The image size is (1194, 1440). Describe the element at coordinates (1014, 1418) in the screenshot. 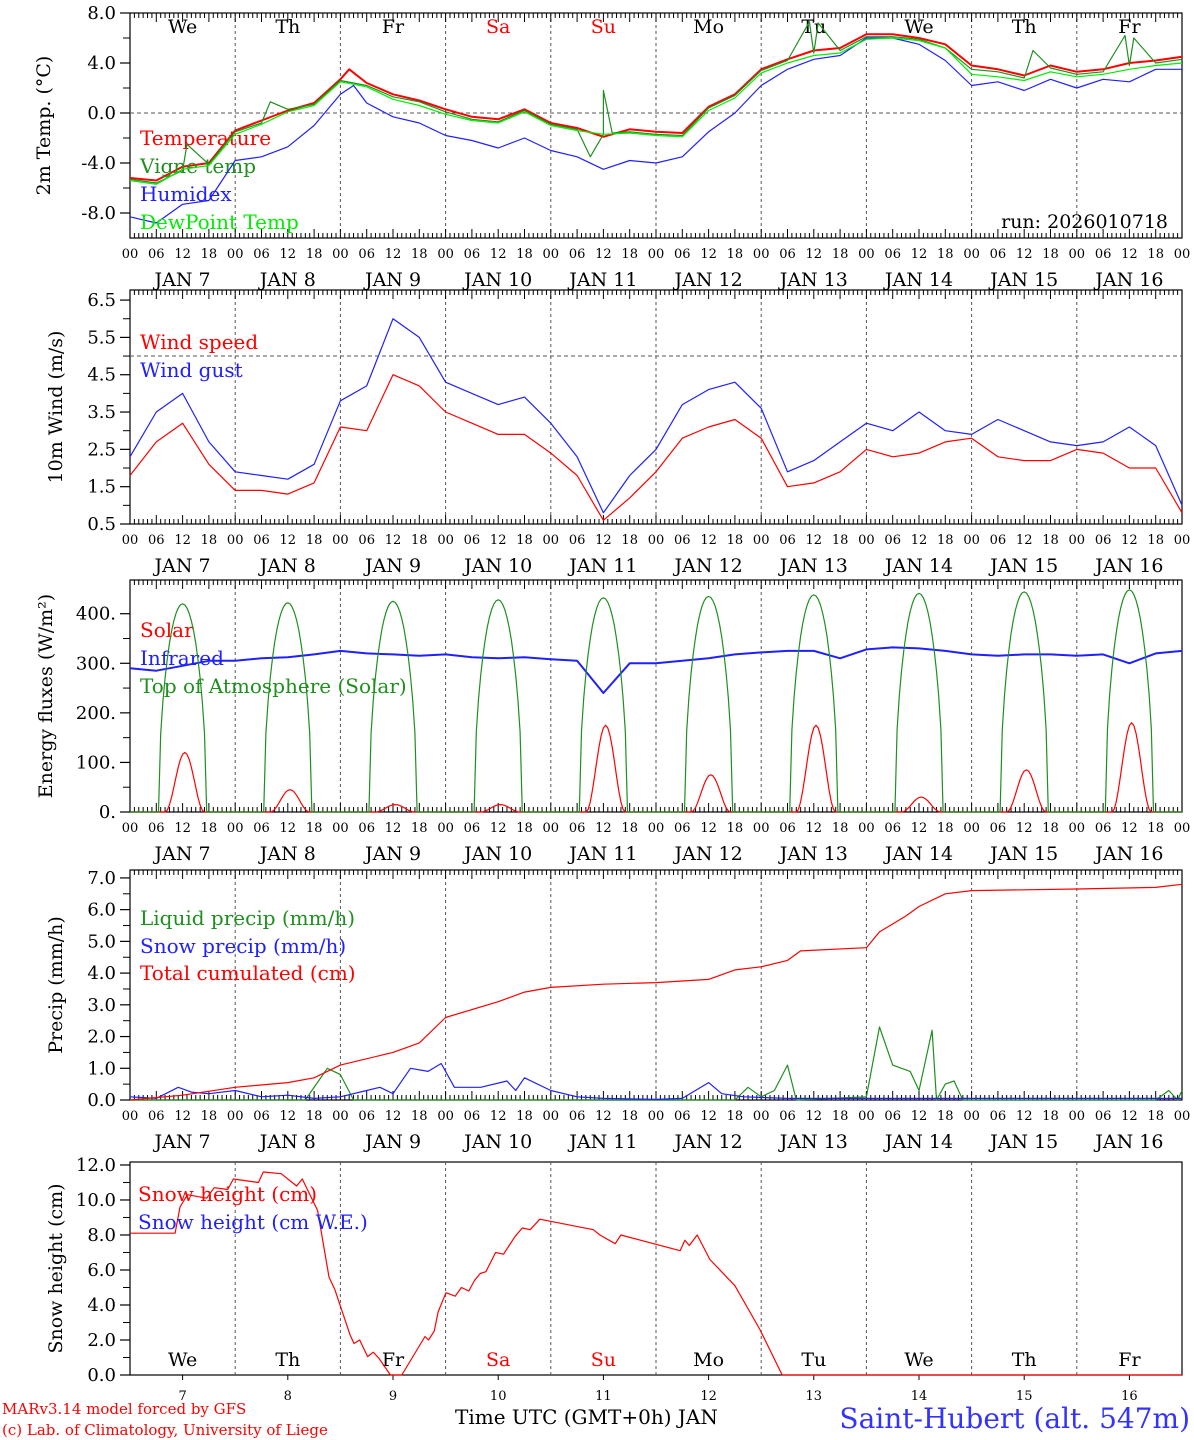

I see `location-title: Saint-Hubert (alt. 547m)` at that location.